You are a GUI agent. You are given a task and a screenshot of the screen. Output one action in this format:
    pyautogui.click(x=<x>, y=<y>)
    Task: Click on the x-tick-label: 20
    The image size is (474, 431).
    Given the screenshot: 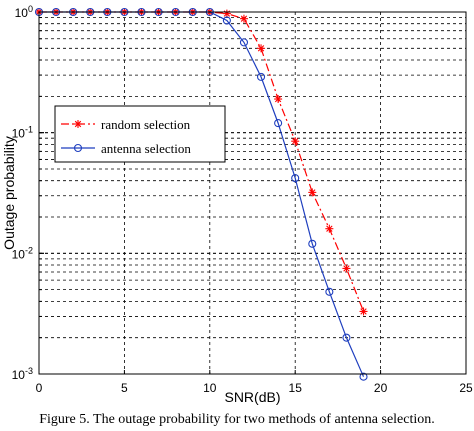 What is the action you would take?
    pyautogui.click(x=381, y=388)
    